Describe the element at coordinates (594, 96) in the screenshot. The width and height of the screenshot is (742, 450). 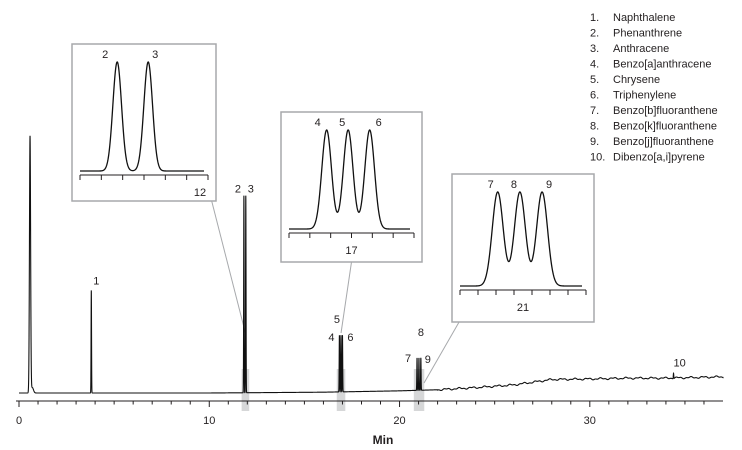
I see `legend-number: 6.` at that location.